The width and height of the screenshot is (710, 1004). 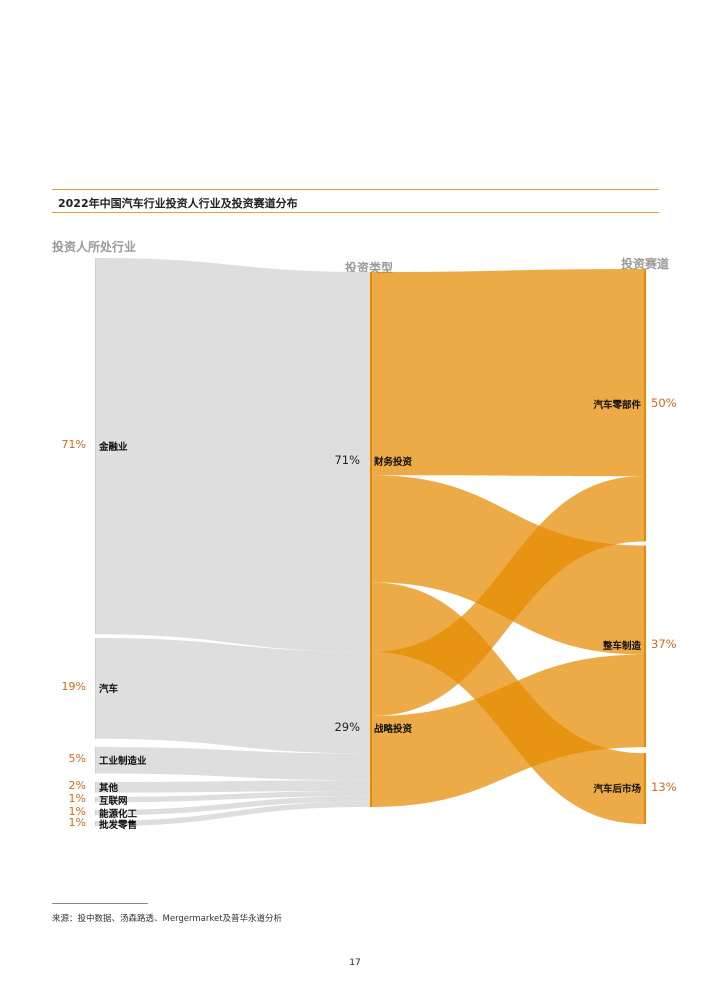 I want to click on page-number: 17, so click(x=355, y=963).